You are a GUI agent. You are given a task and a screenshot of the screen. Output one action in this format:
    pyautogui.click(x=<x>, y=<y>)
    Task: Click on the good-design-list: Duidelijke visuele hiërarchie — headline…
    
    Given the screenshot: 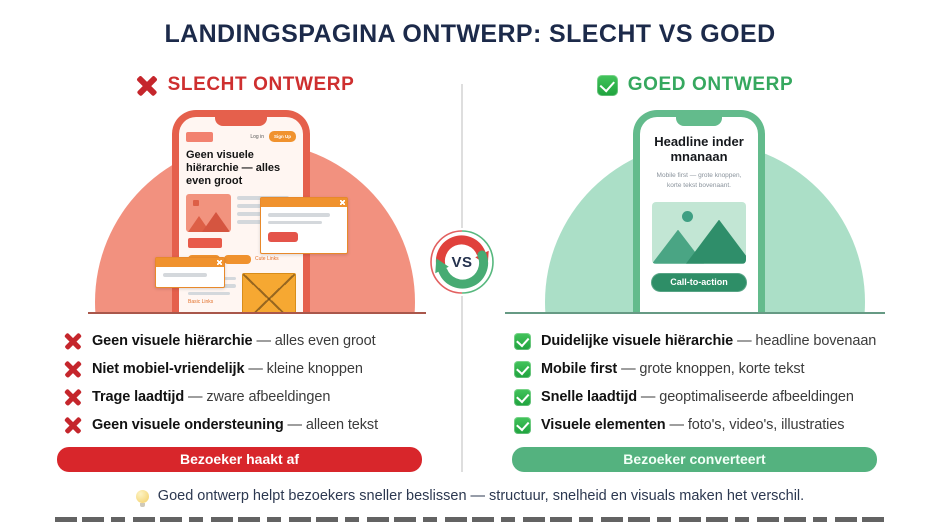 What is the action you would take?
    pyautogui.click(x=709, y=383)
    